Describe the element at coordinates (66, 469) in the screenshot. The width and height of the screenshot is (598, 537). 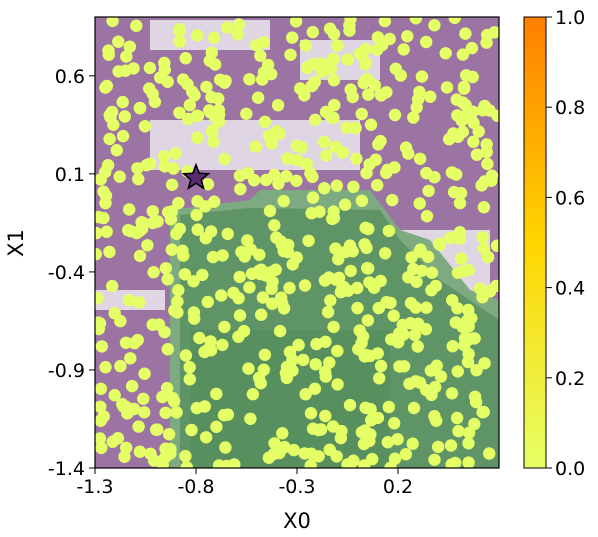
I see `y-tick-label: -1.4` at that location.